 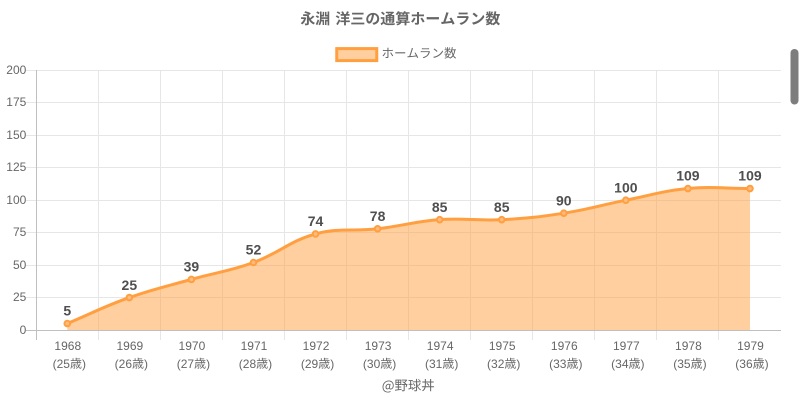 What do you see at coordinates (316, 221) in the screenshot?
I see `svg-text: 74` at bounding box center [316, 221].